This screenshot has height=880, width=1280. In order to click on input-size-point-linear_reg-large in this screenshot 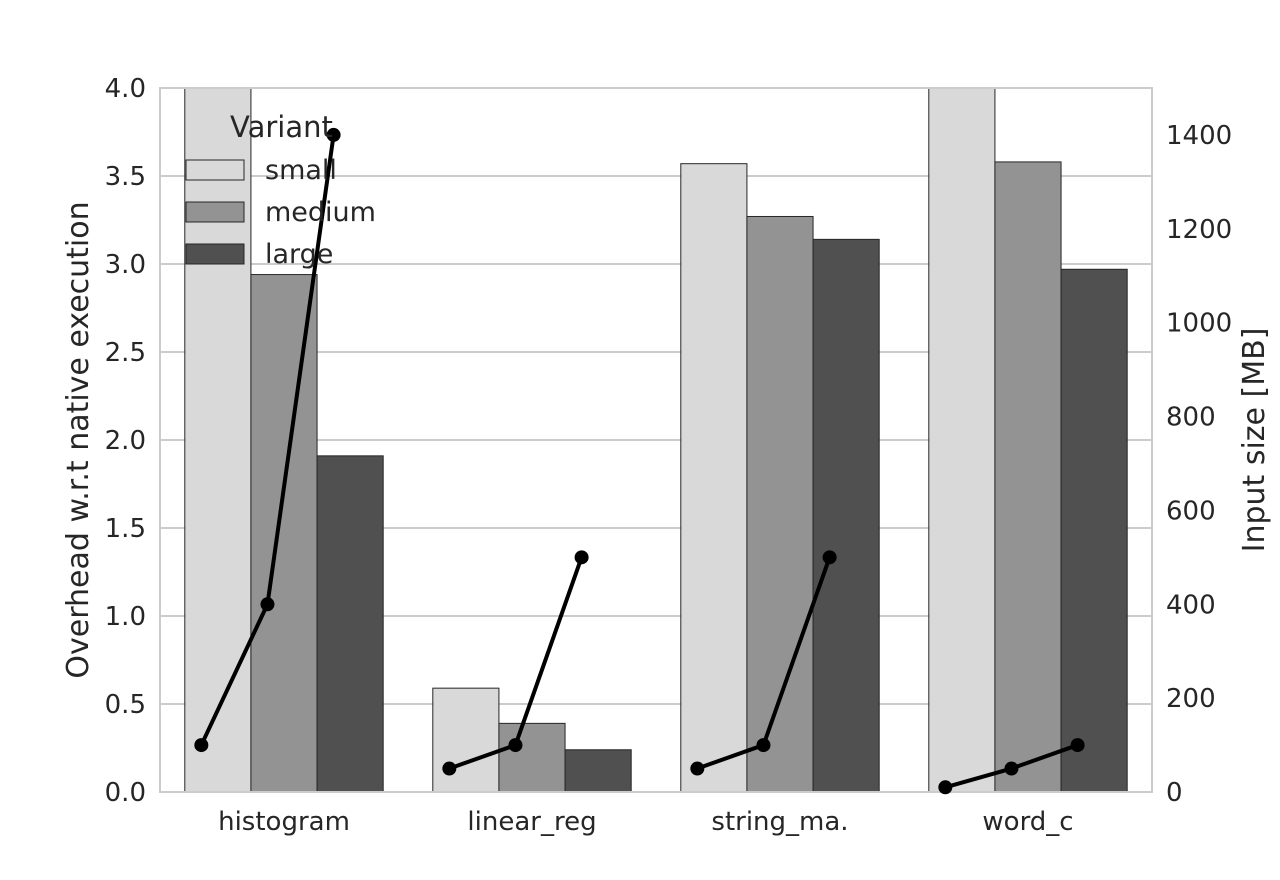, I will do `click(581, 557)`.